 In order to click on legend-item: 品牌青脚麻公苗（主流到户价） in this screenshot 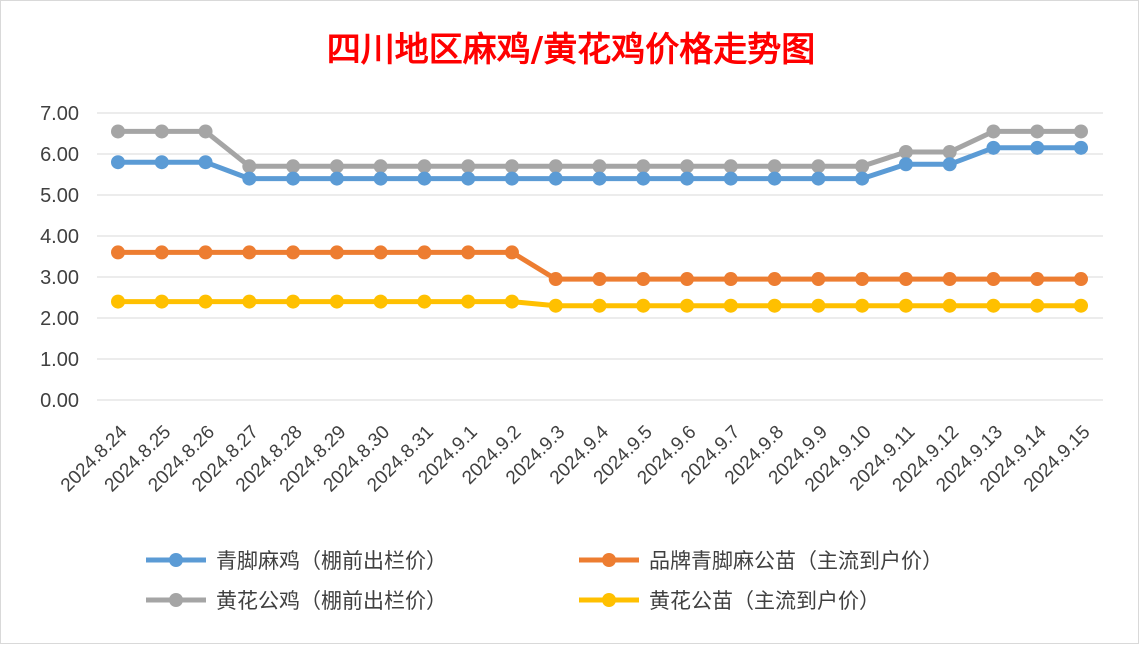, I will do `click(761, 561)`.